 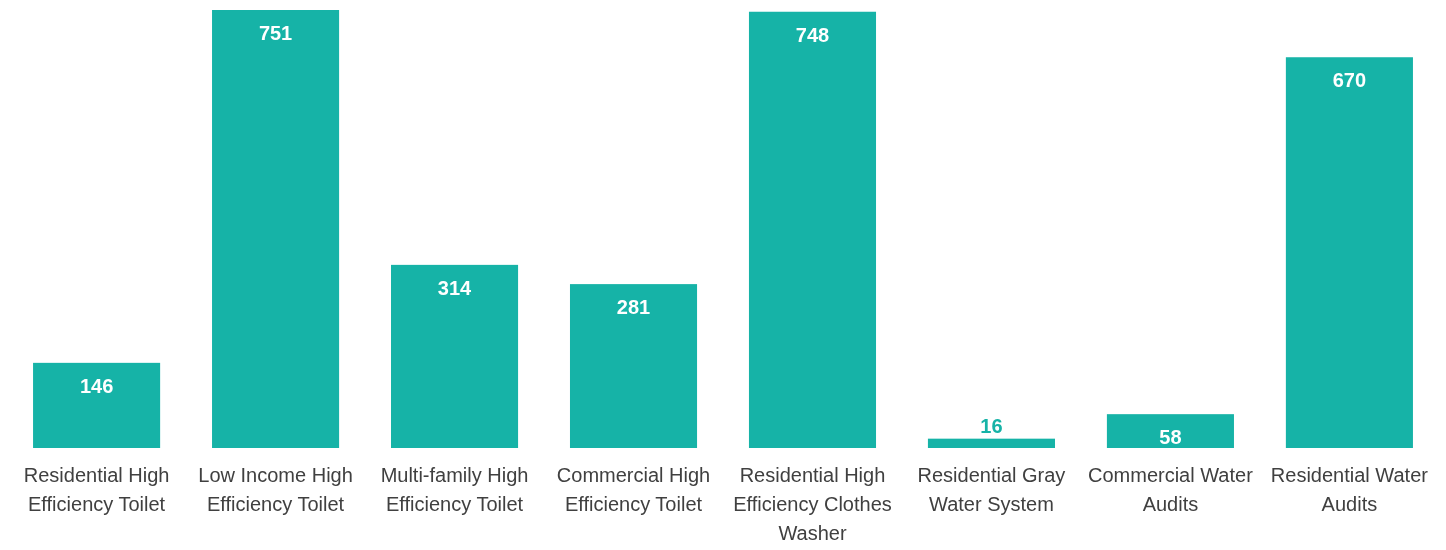 What do you see at coordinates (455, 287) in the screenshot?
I see `data-label: 314` at bounding box center [455, 287].